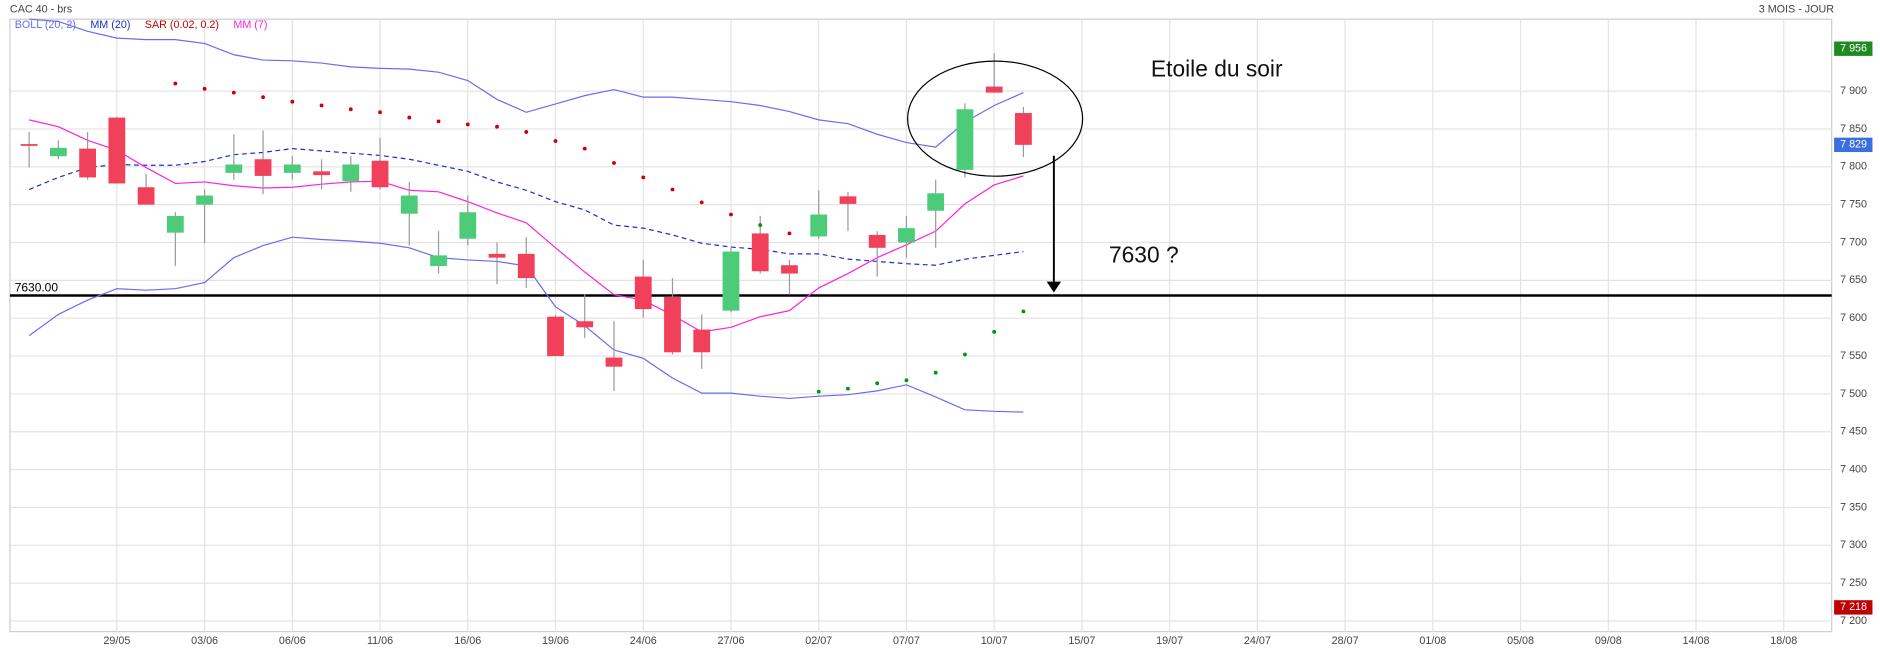 The width and height of the screenshot is (1880, 652). Describe the element at coordinates (555, 641) in the screenshot. I see `x-tick-label: 19/06` at that location.